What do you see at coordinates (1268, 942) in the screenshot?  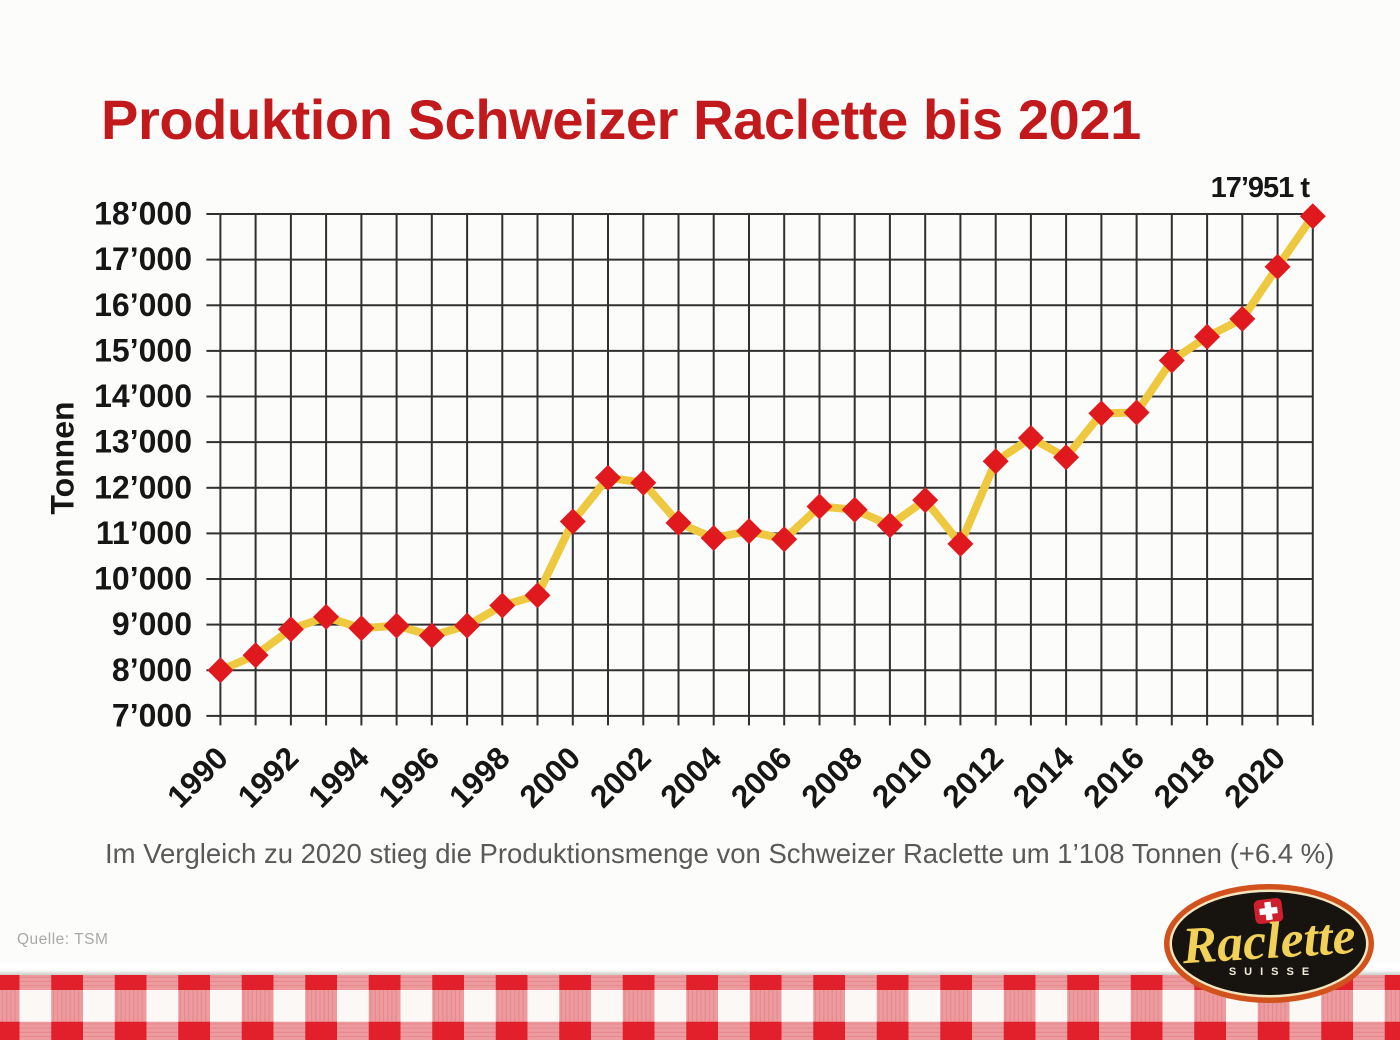 I see `svg-text: Raclette` at bounding box center [1268, 942].